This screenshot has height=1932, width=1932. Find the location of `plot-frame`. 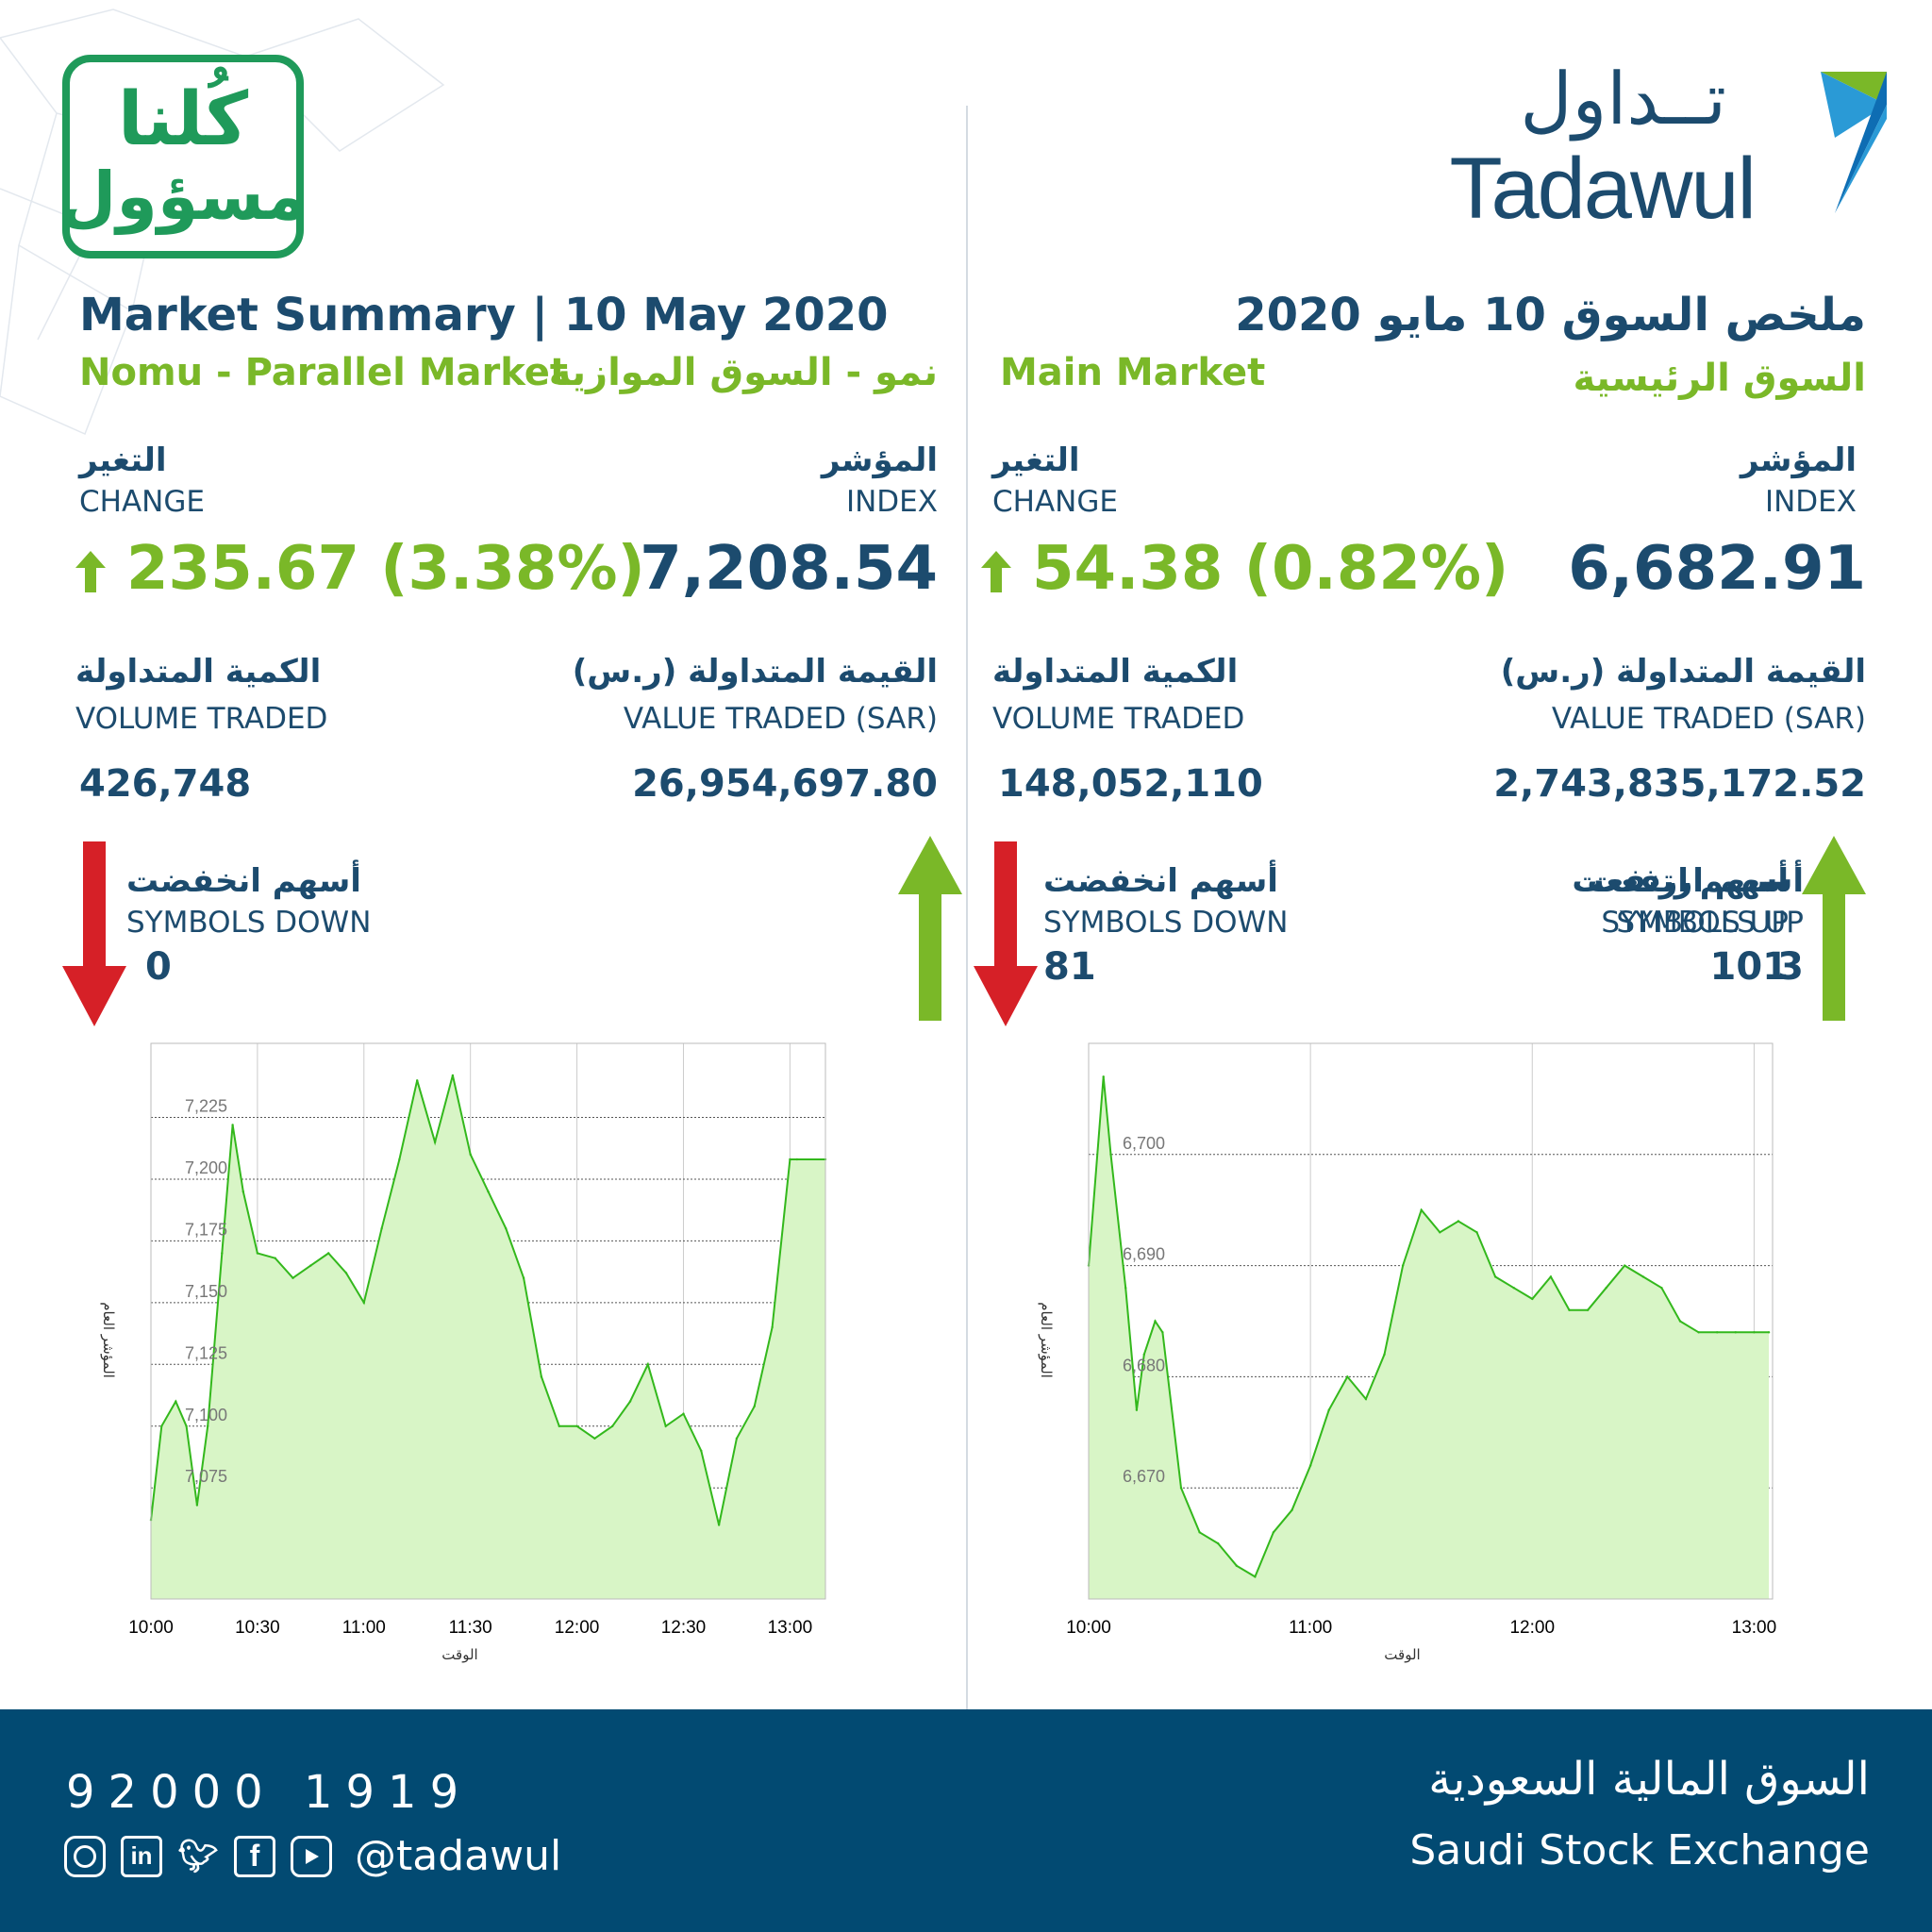

plot-frame is located at coordinates (1431, 1321).